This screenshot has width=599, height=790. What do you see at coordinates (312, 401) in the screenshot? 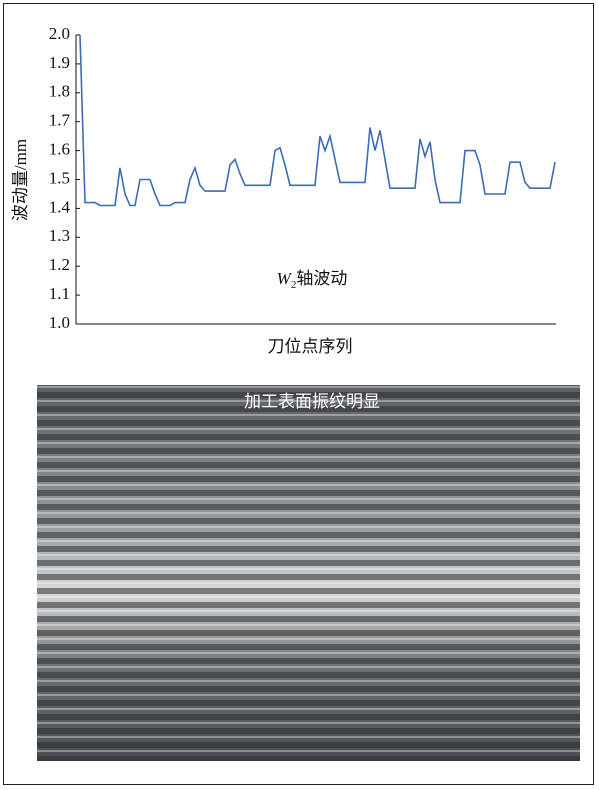
I see `image-caption: 加工表面振纹明显` at bounding box center [312, 401].